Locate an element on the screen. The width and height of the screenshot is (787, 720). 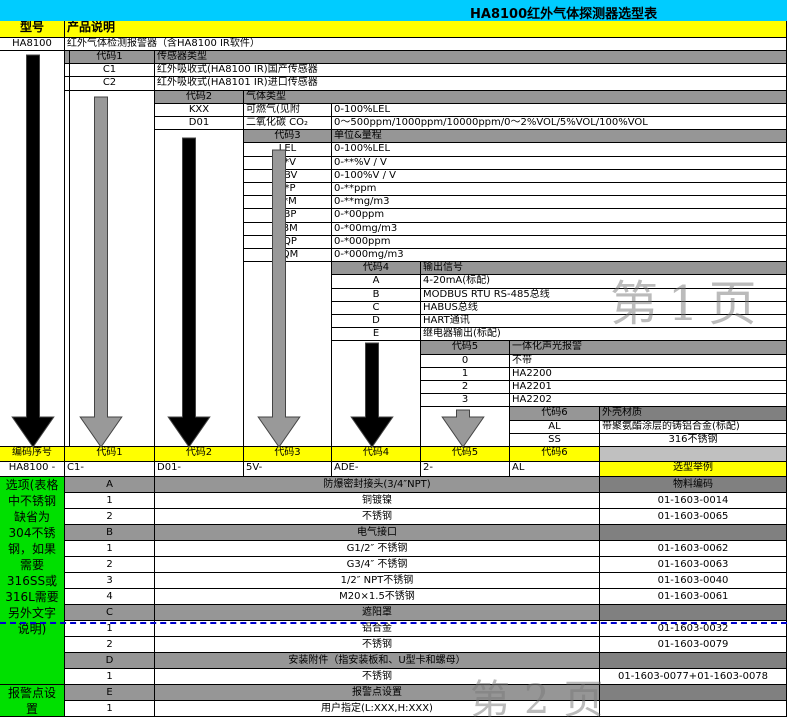
code-header-1: 代码1 is located at coordinates (110, 57).